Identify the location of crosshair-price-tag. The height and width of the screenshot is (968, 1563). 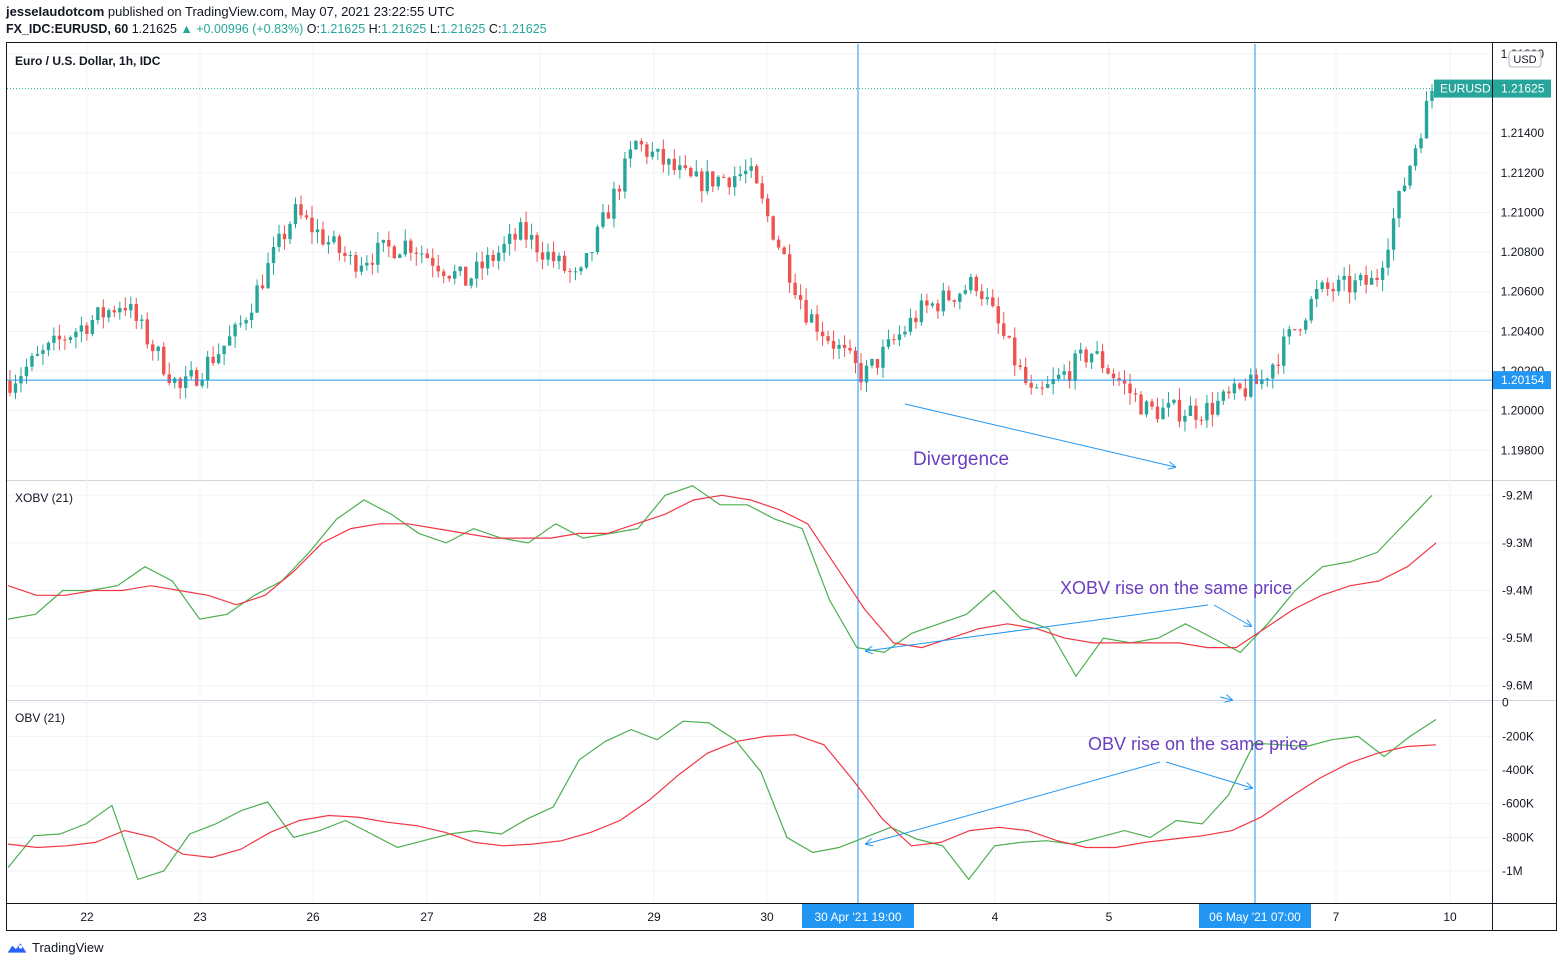
(1522, 380).